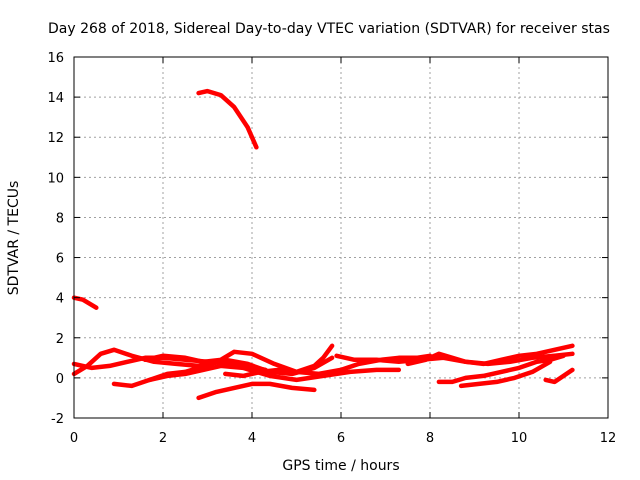 The image size is (640, 480). I want to click on x-tick-label: 10, so click(519, 438).